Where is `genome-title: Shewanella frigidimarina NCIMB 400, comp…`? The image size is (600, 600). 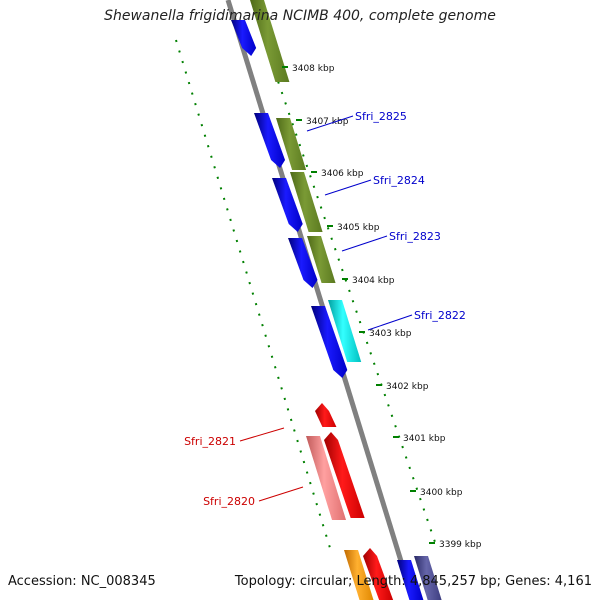 genome-title: Shewanella frigidimarina NCIMB 400, comp… is located at coordinates (300, 16).